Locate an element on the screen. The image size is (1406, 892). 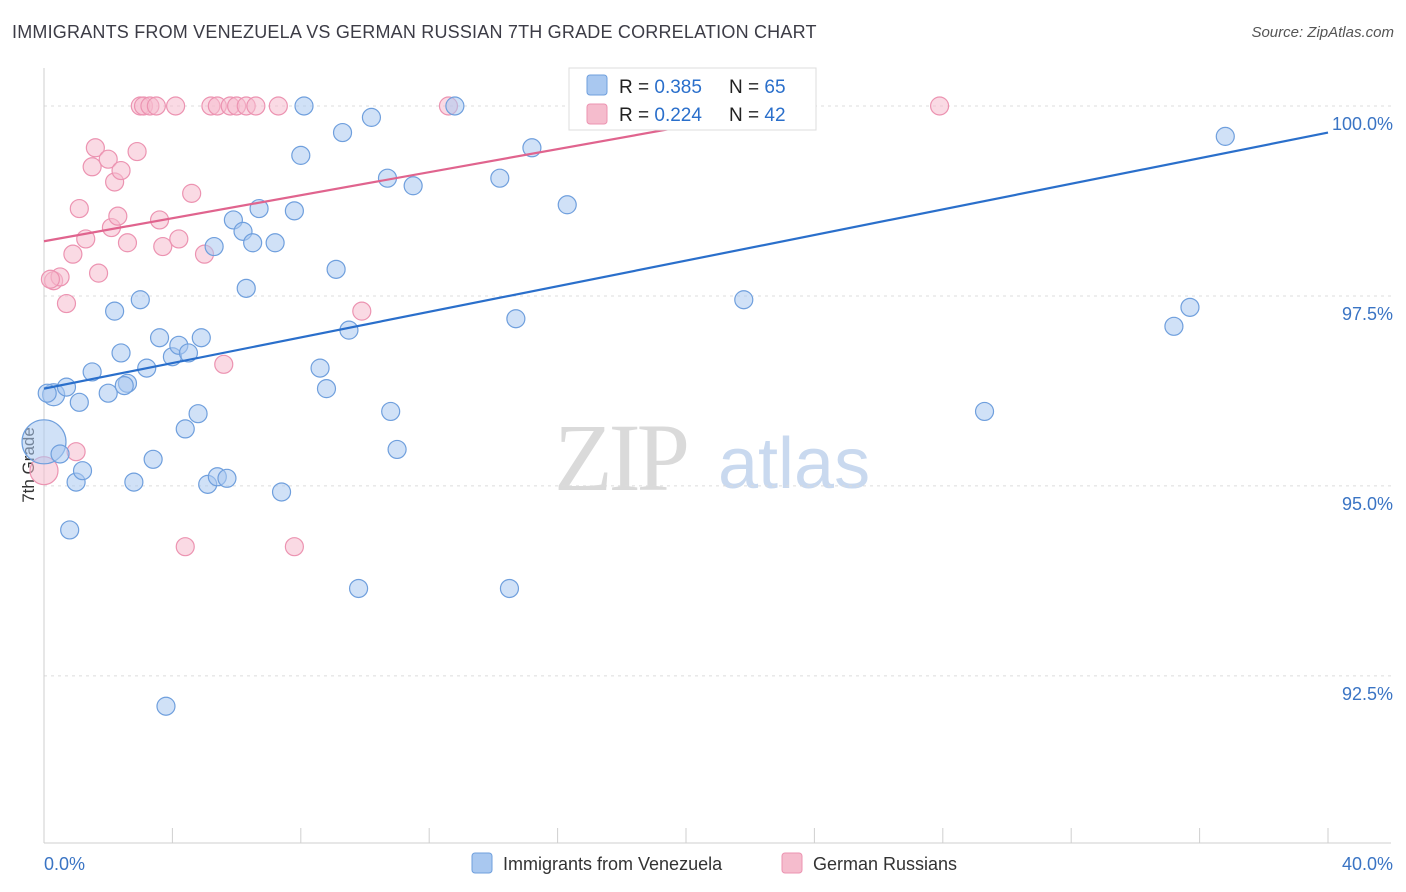
series-legend-label-pink: German Russians is located at coordinates (885, 864).